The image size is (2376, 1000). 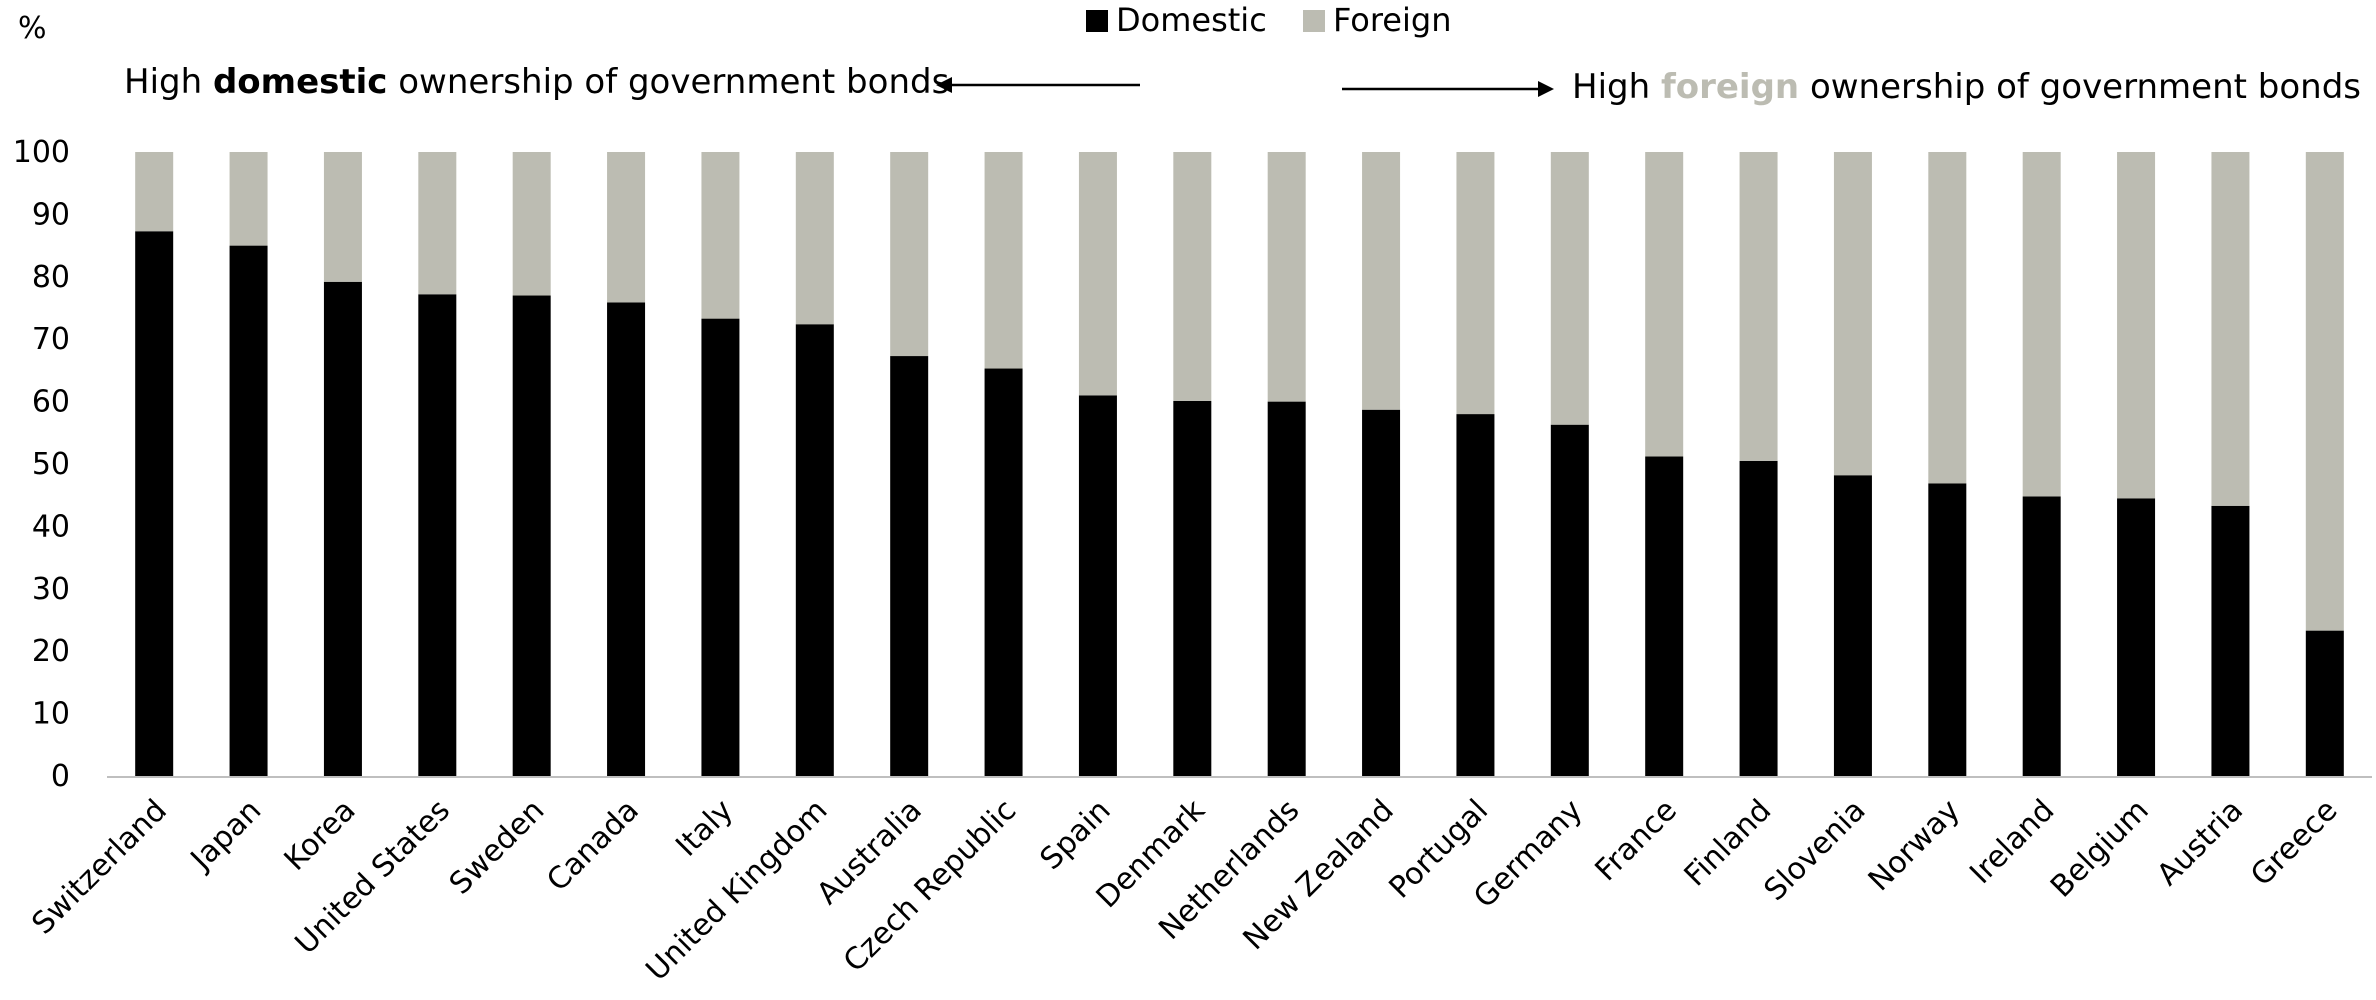 I want to click on y-tick-label: 100, so click(x=41, y=152).